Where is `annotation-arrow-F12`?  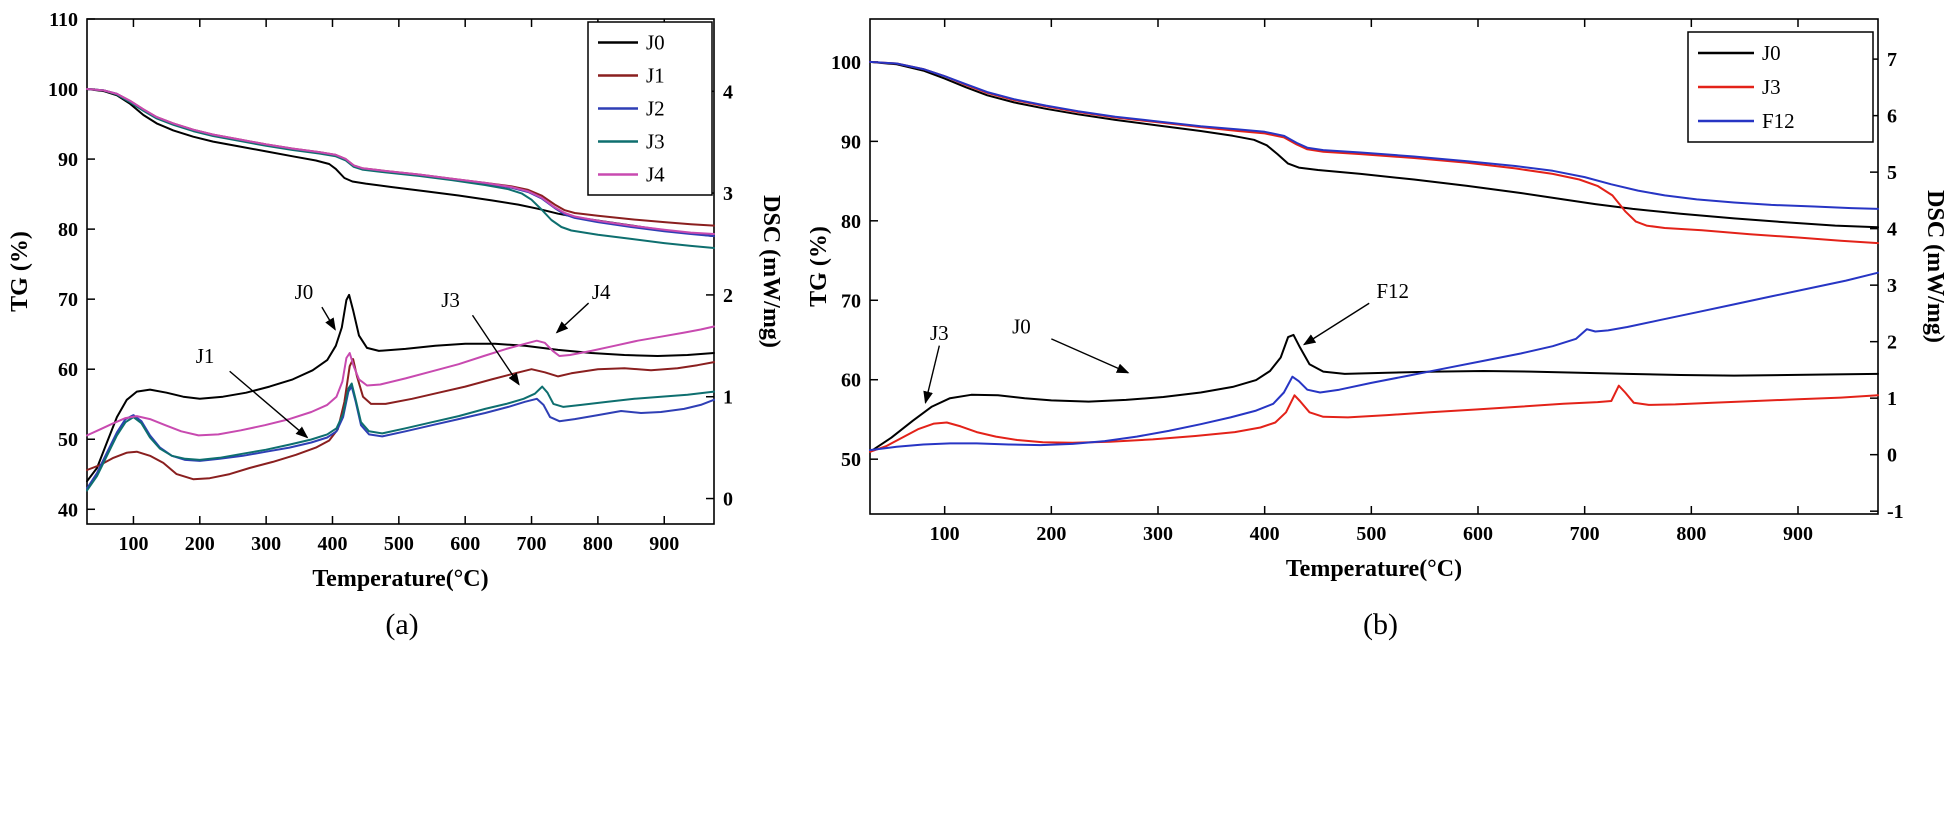 annotation-arrow-F12 is located at coordinates (1336, 324).